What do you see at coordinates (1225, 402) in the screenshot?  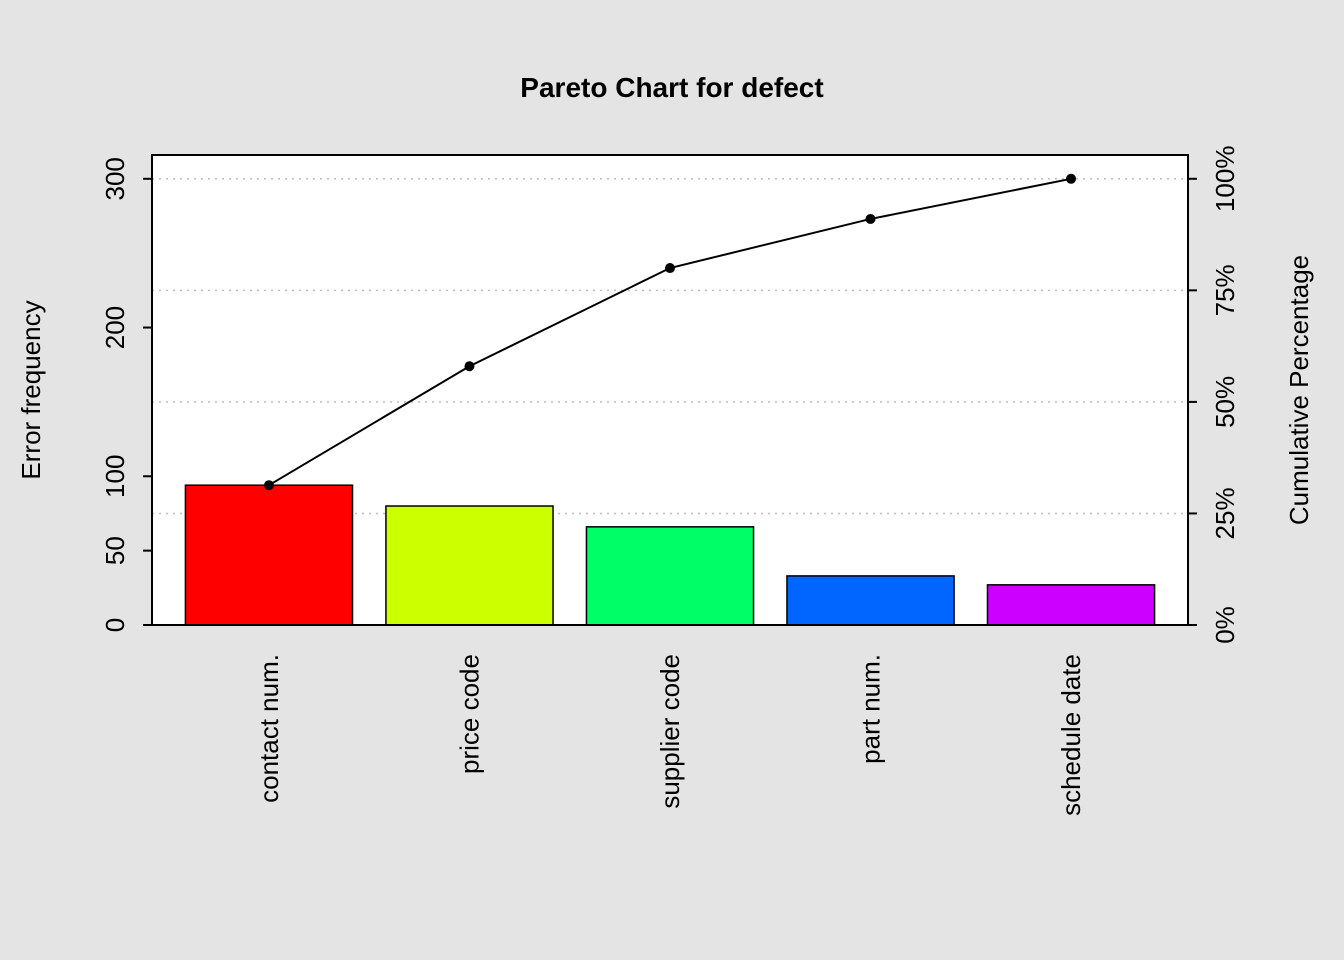 I see `right-axis-tick-label: 50%` at bounding box center [1225, 402].